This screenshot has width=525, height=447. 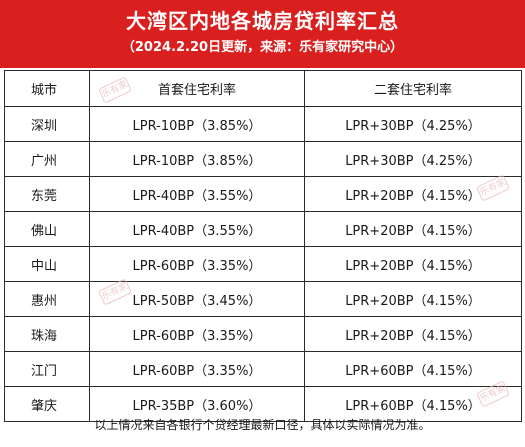 I want to click on city-cell: 珠海, so click(x=47, y=334).